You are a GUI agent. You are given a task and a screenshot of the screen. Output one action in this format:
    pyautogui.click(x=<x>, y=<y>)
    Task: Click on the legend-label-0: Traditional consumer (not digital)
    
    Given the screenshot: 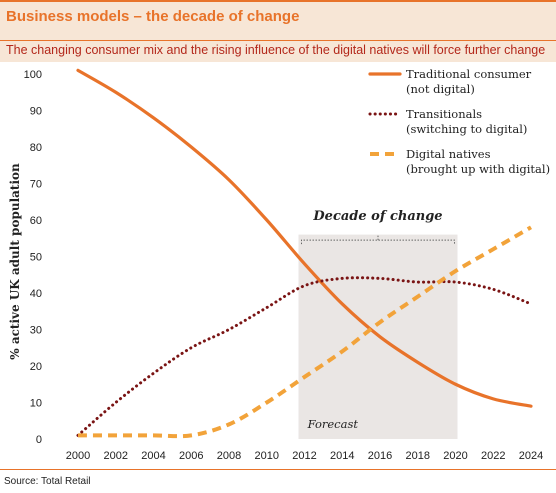 What is the action you would take?
    pyautogui.click(x=469, y=81)
    